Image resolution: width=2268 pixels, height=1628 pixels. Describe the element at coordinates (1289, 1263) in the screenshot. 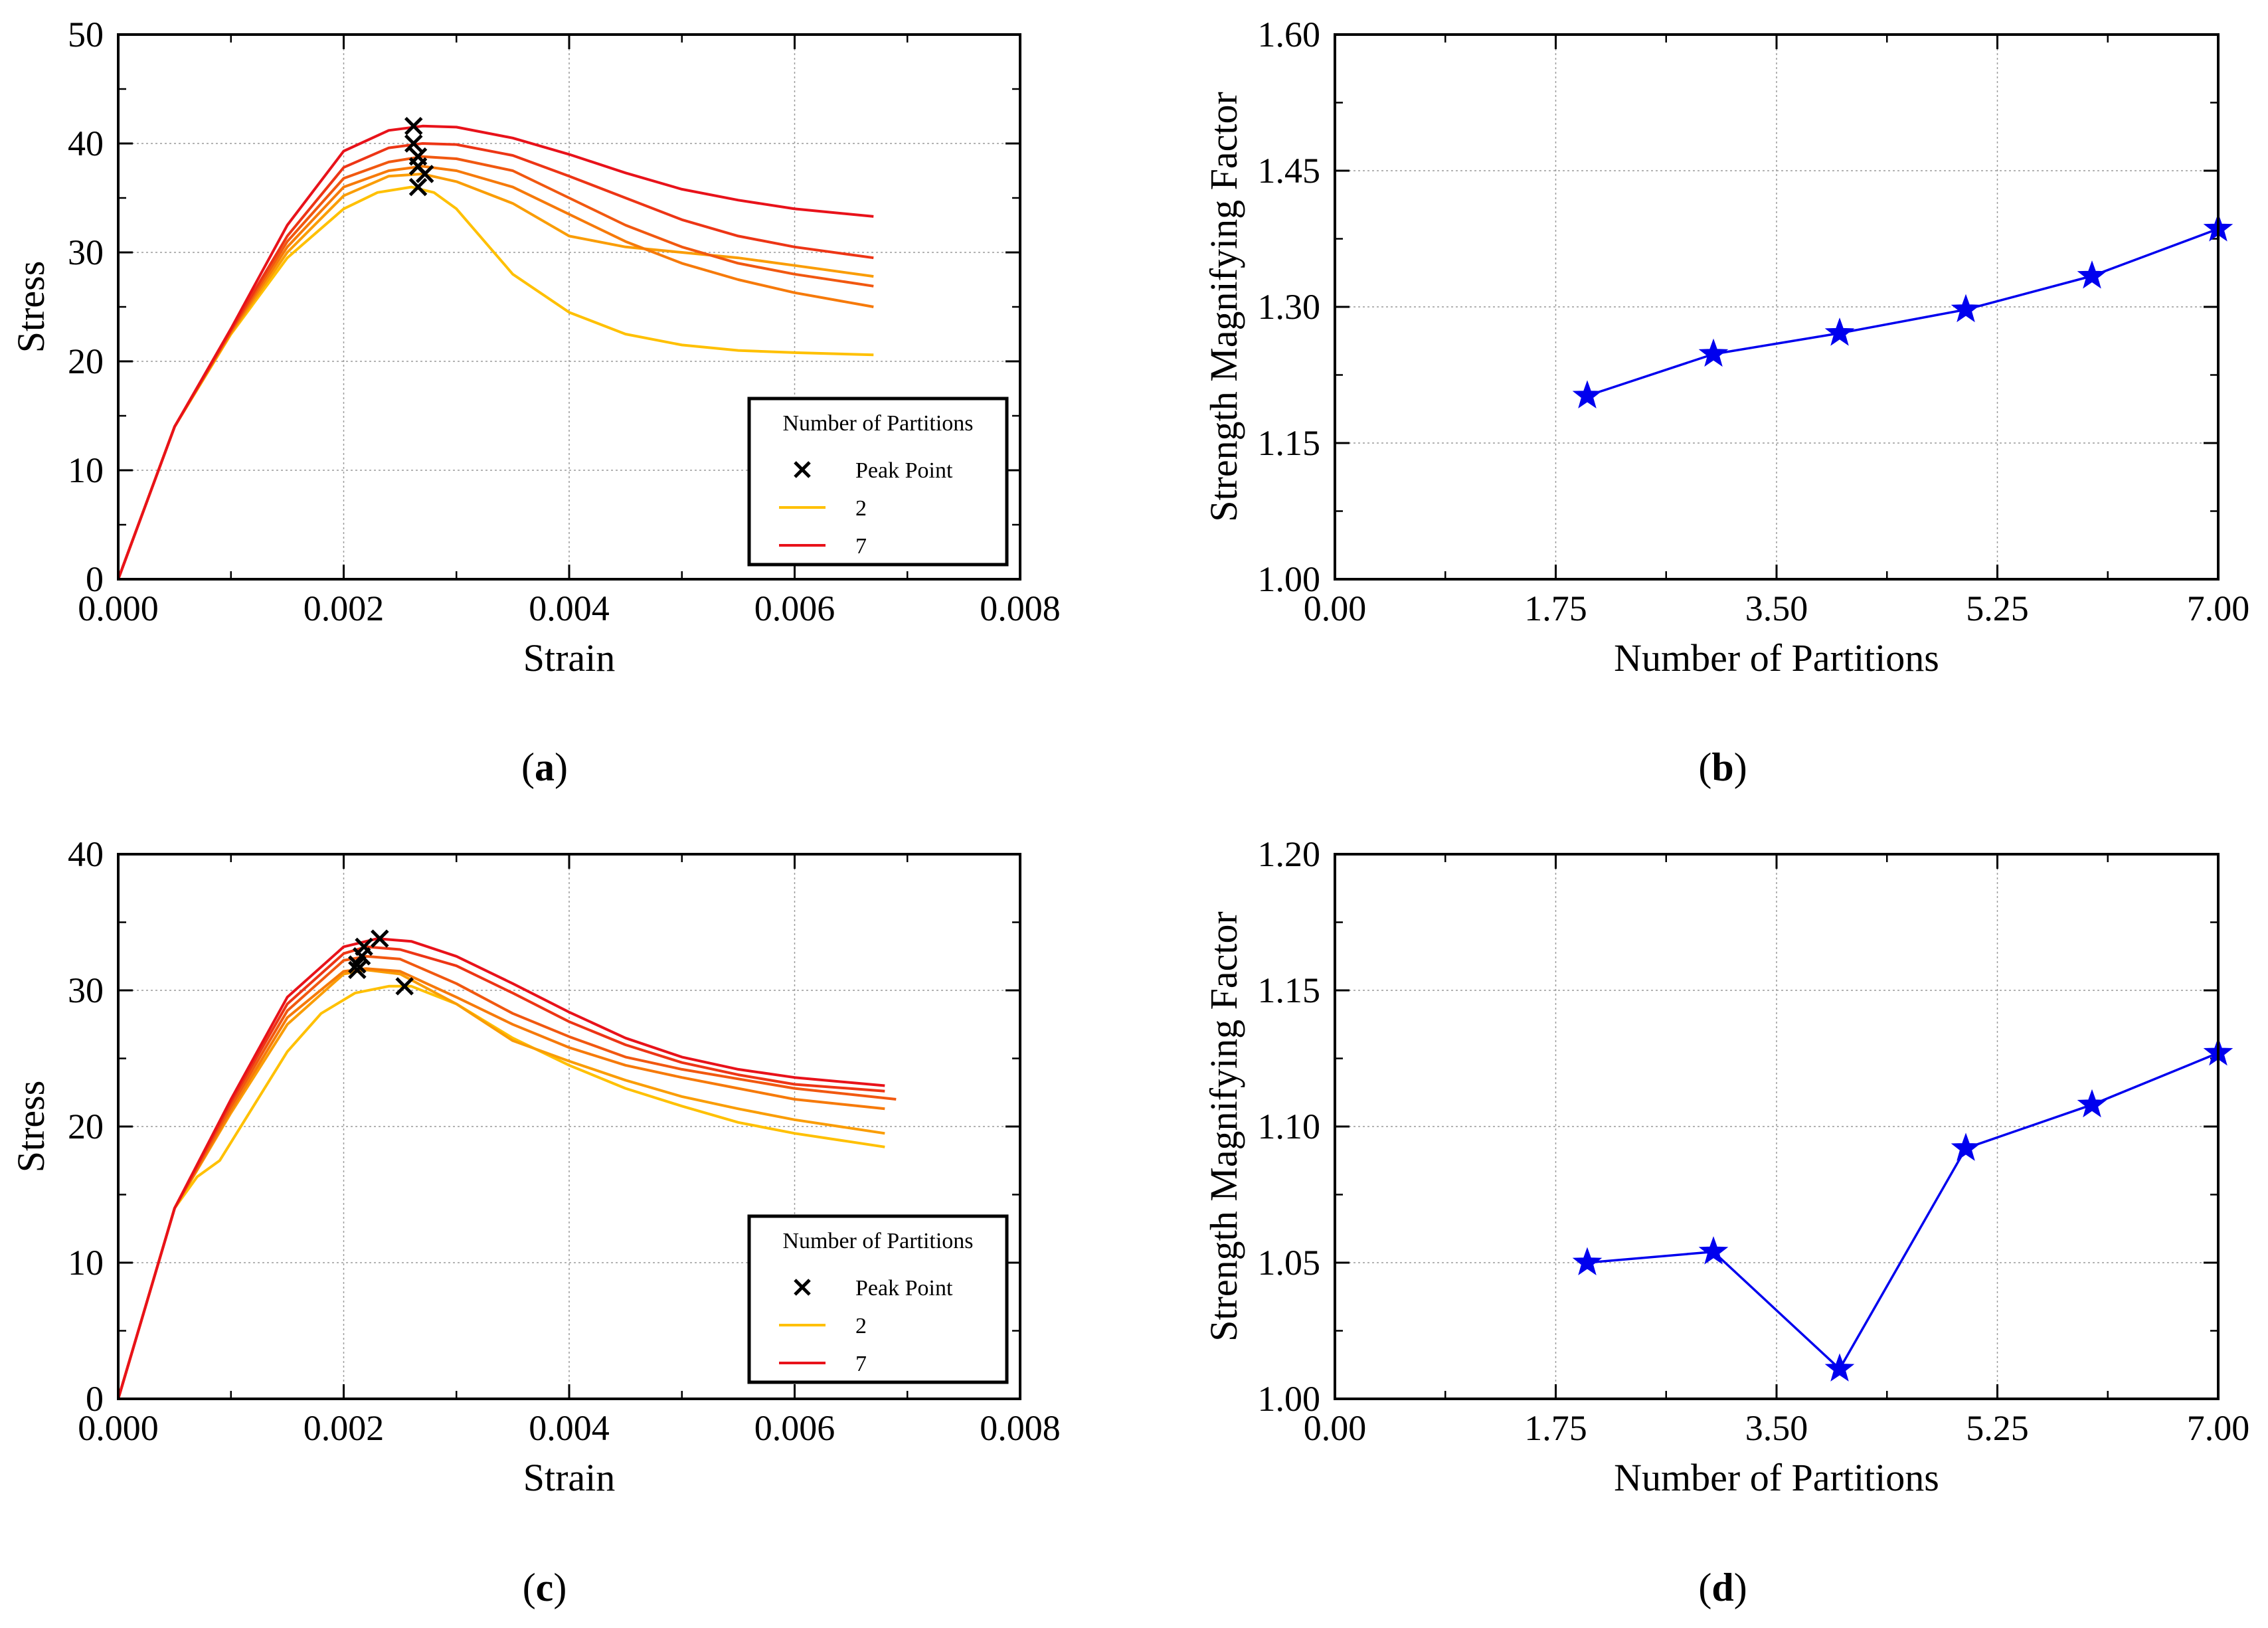

I see `y-tick-label: 1.05` at that location.